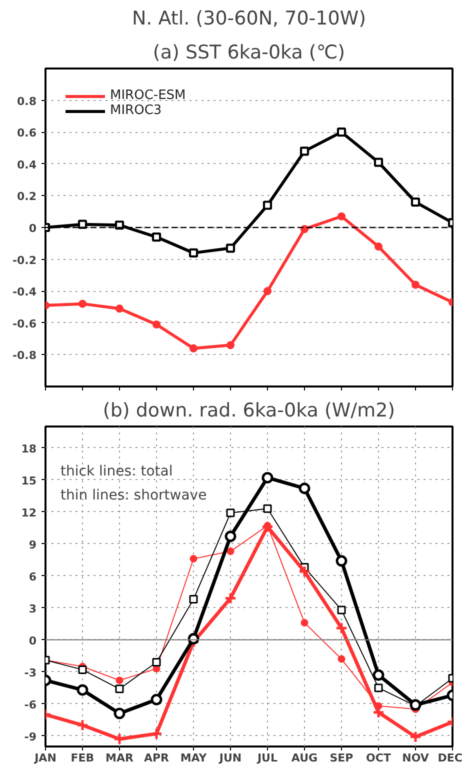  I want to click on legend-label: MIROC3, so click(136, 110).